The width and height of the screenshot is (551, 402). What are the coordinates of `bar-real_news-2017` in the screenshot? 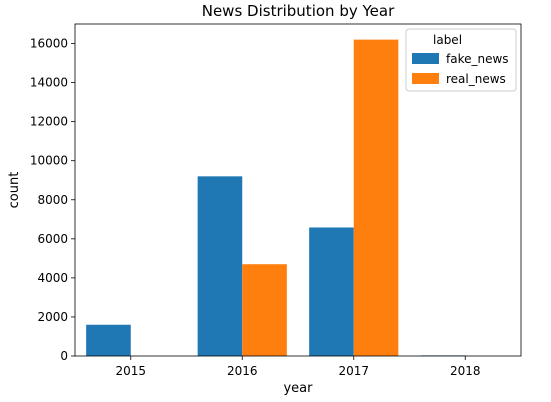 It's located at (376, 197).